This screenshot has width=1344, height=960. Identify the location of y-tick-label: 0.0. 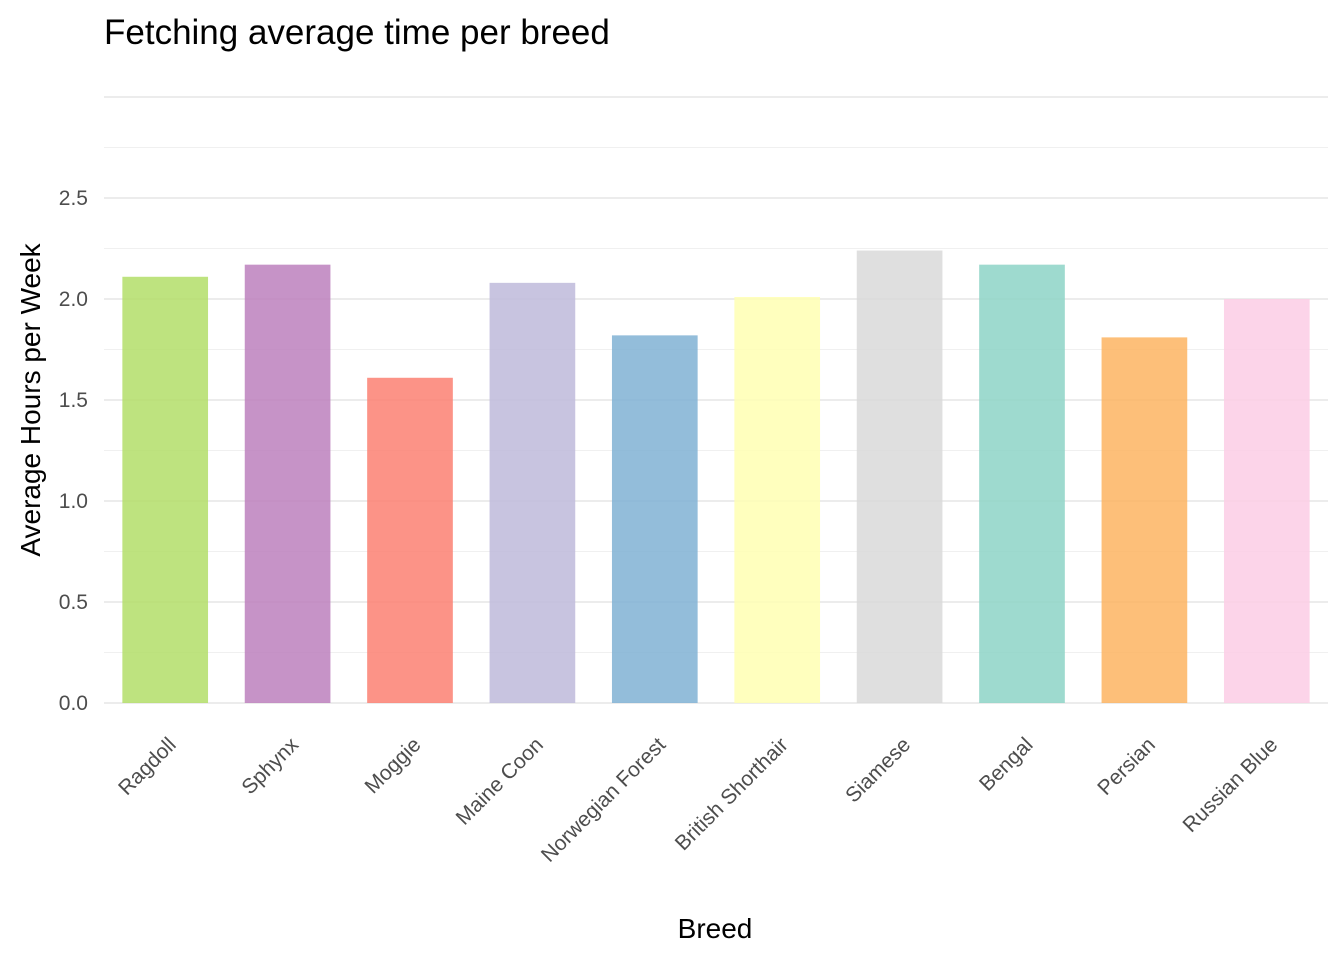
(73, 703).